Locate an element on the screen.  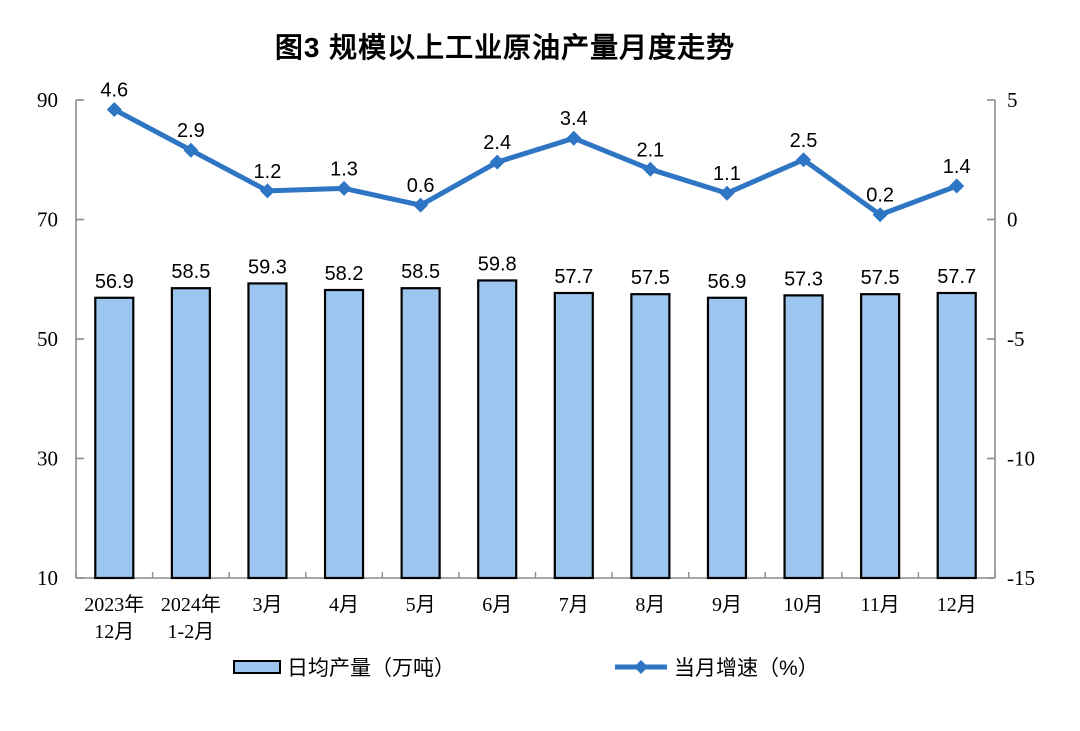
growth-line is located at coordinates (535, 162).